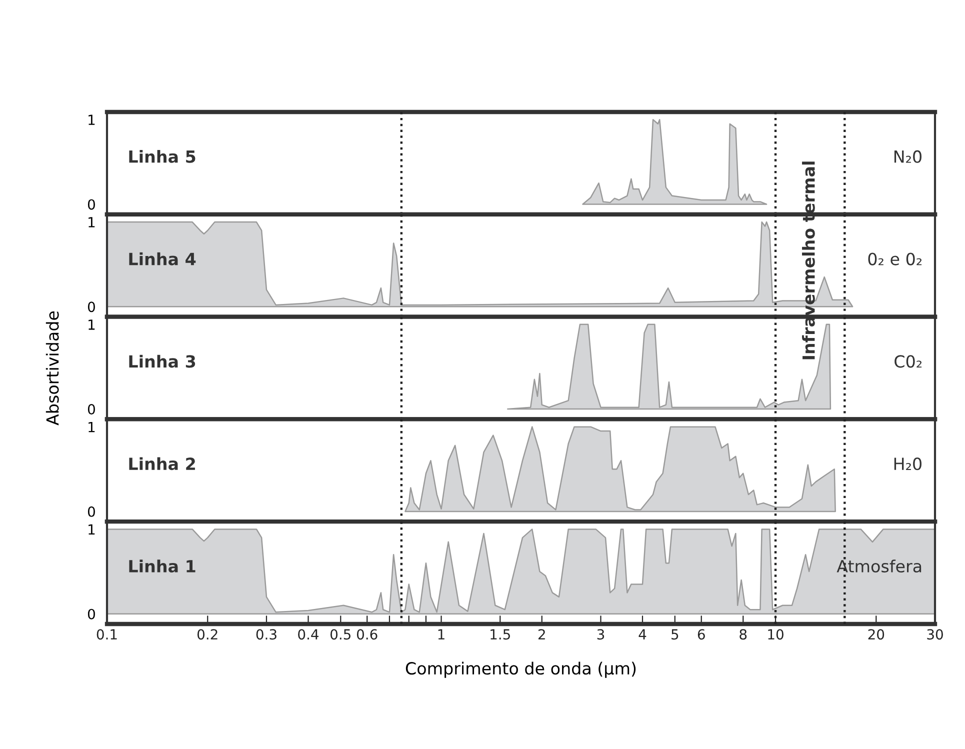 This screenshot has height=749, width=965. I want to click on annotation: Linha 4, so click(162, 259).